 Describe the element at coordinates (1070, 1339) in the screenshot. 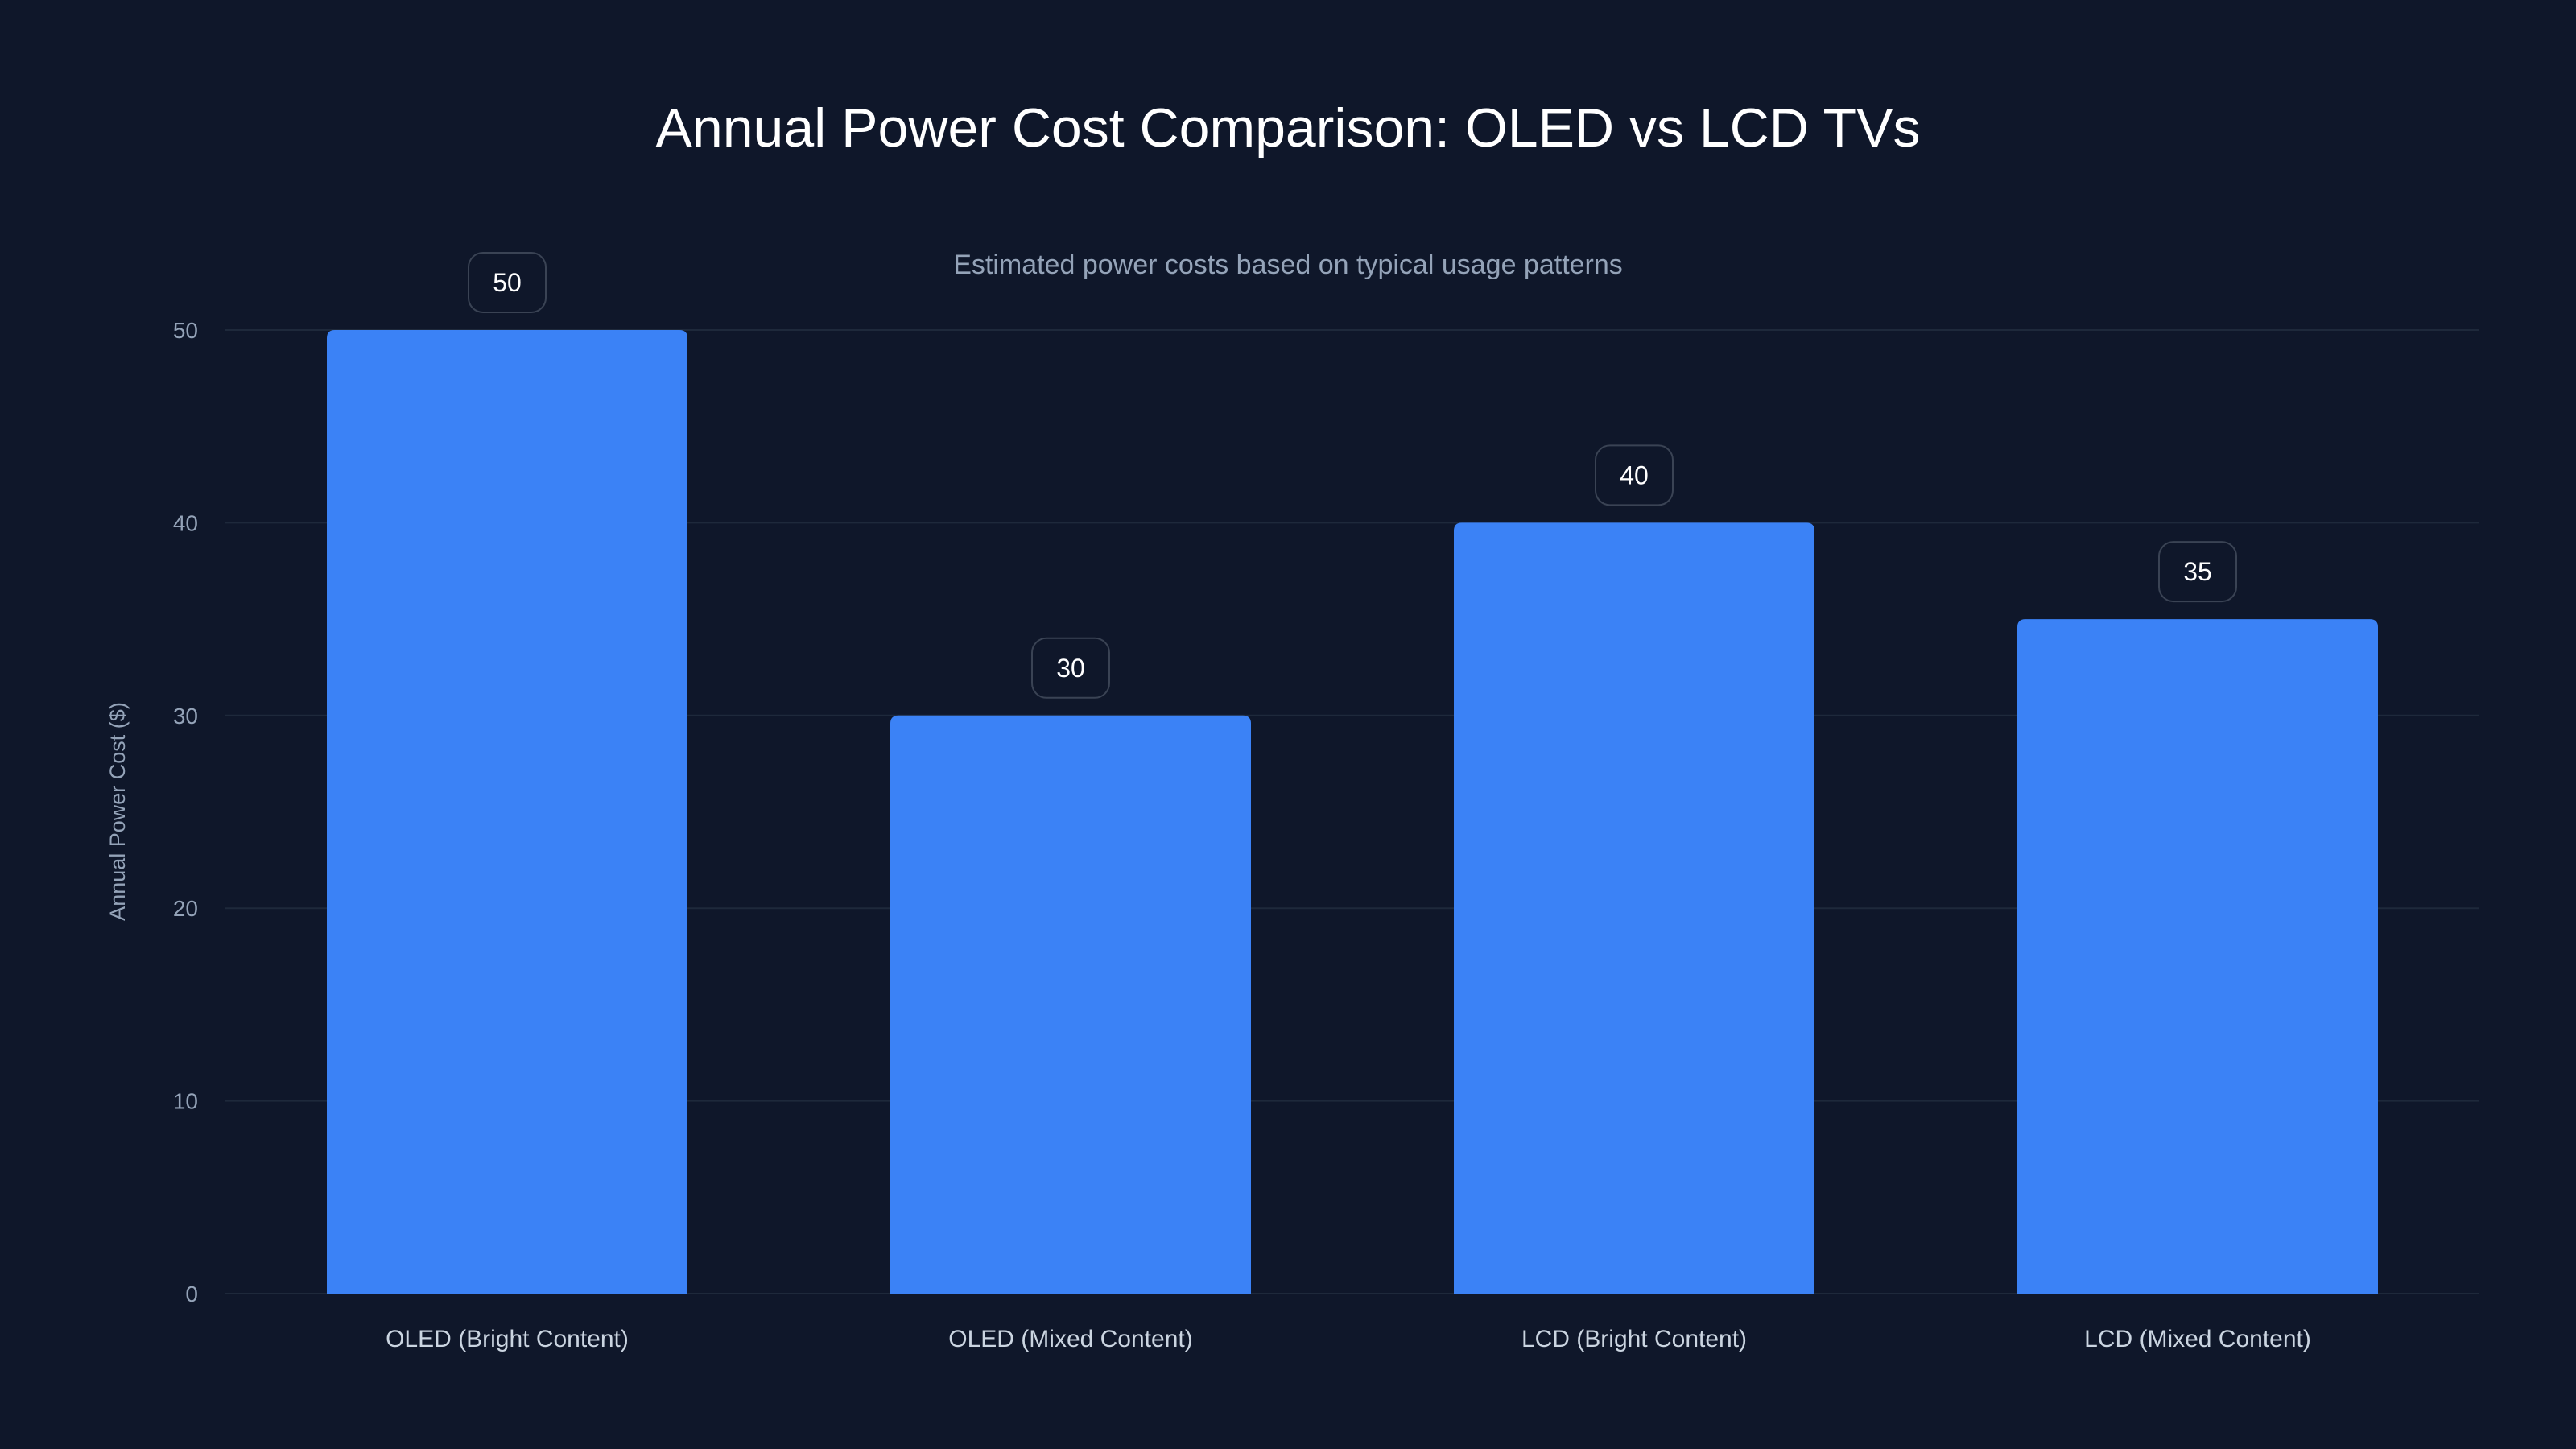

I see `x-tick-label: OLED (Mixed Content)` at that location.